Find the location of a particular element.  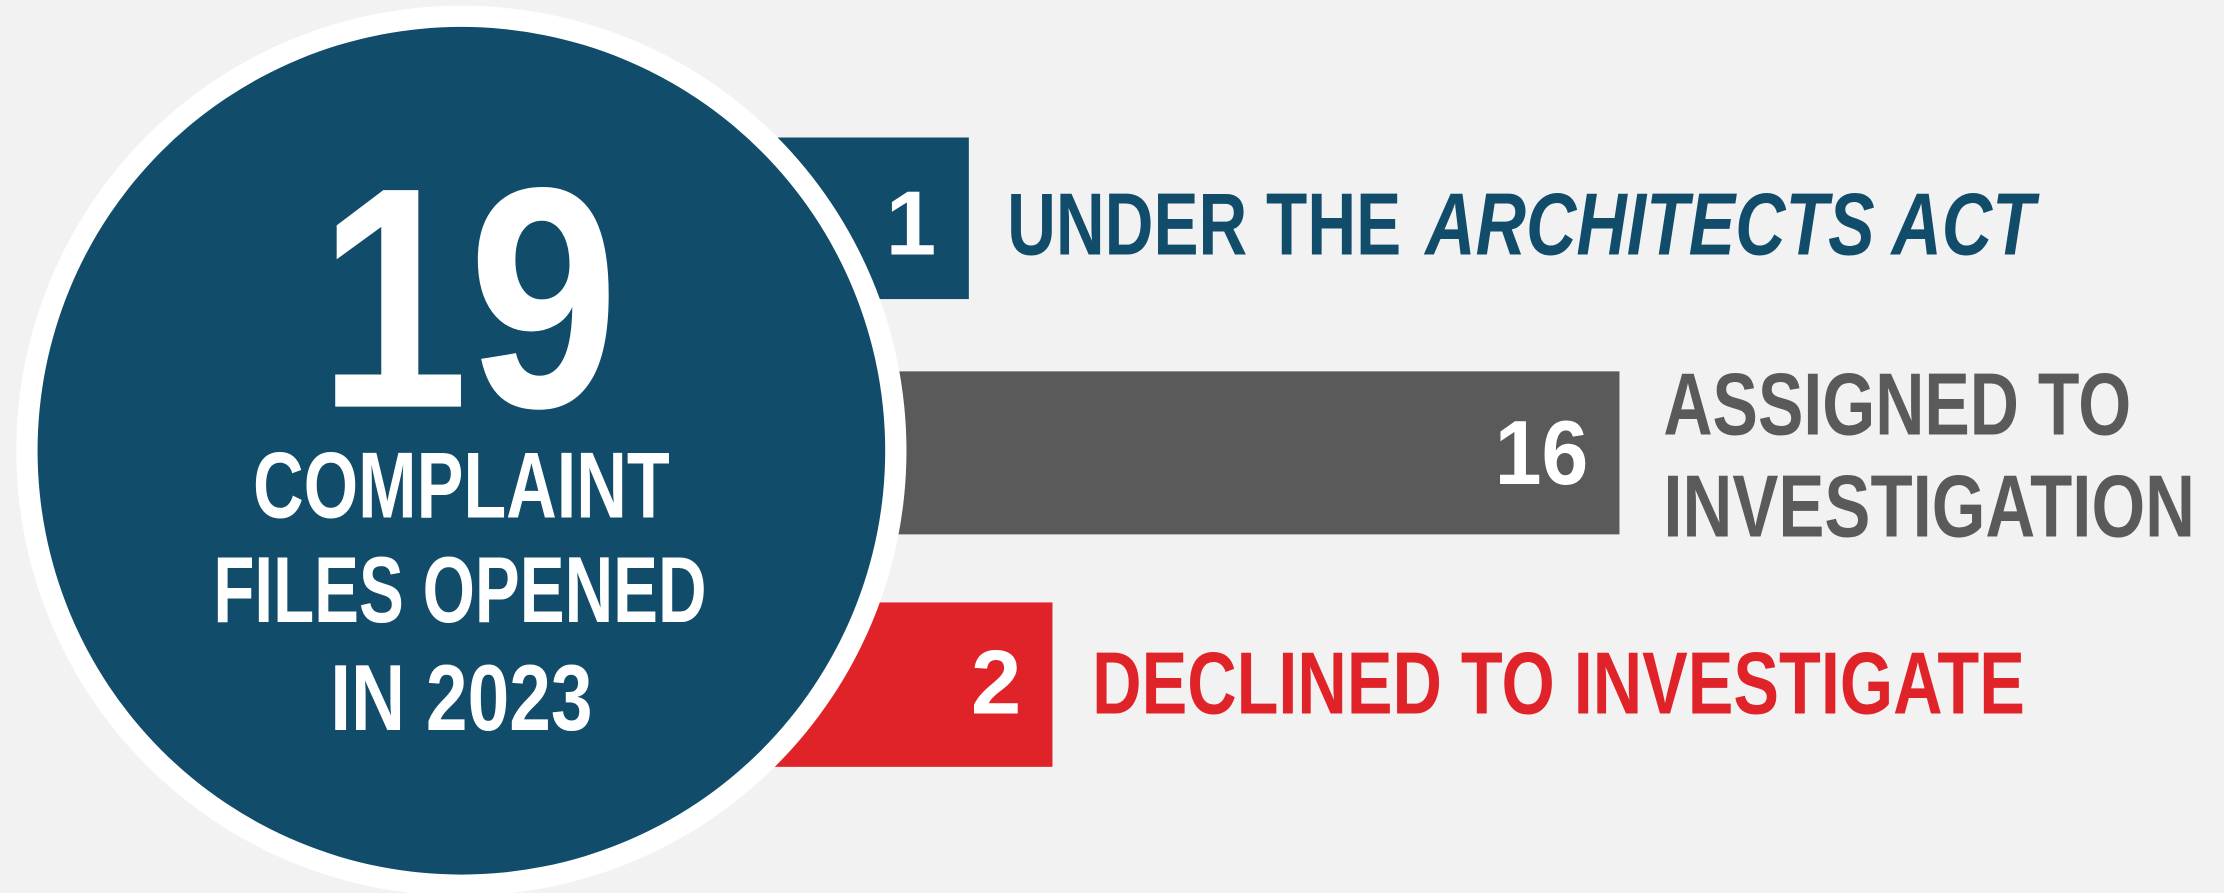

item-label: UNDER THE is located at coordinates (1204, 223).